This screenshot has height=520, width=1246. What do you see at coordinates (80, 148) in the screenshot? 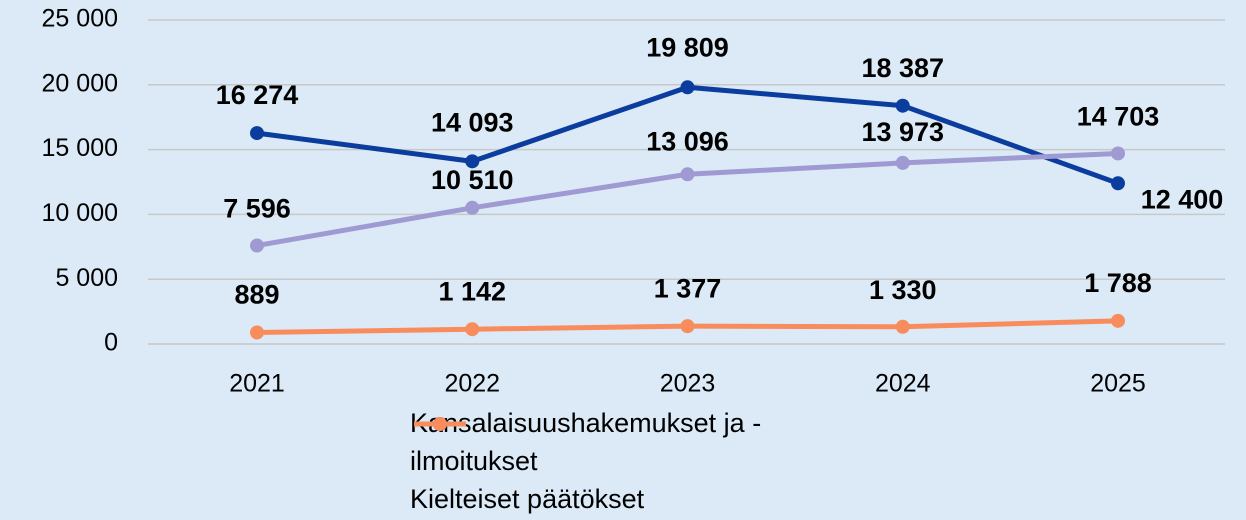
I see `y-tick-label: 15 000` at bounding box center [80, 148].